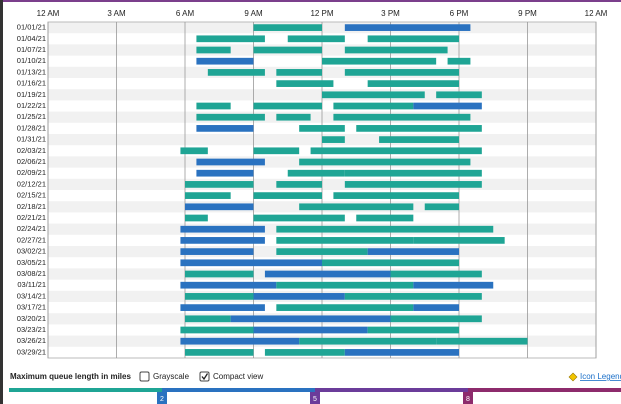 This screenshot has height=404, width=621. I want to click on grayscale-checkbox, so click(144, 376).